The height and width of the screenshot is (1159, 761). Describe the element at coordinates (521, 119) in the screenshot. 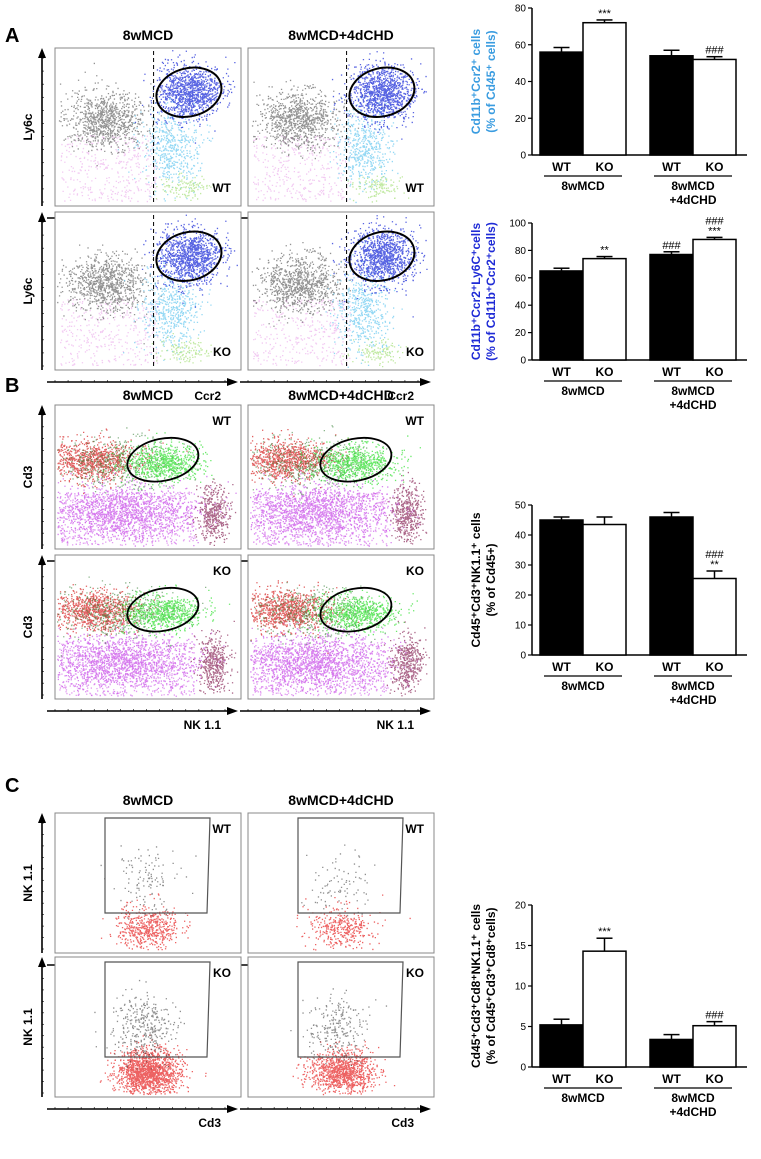

I see `y-tick-label: 20` at that location.